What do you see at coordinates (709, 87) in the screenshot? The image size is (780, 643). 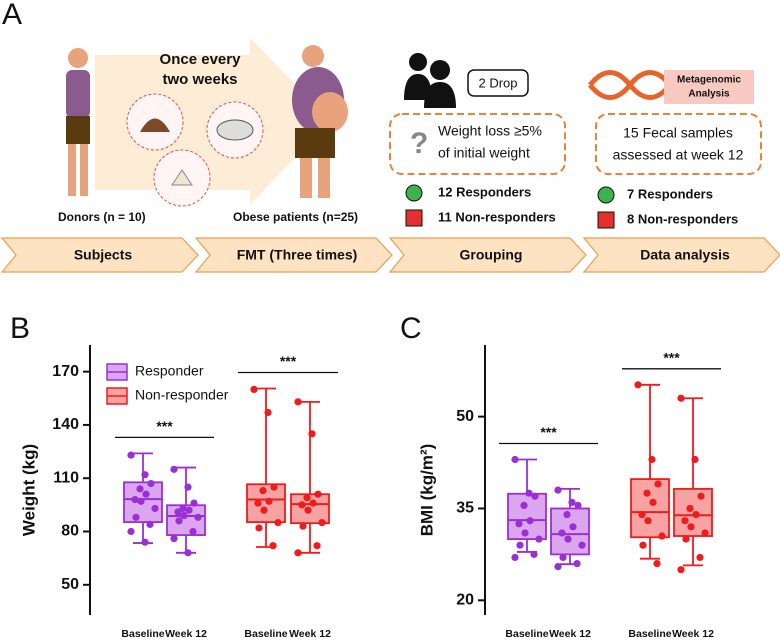 I see `metagenomic-box` at bounding box center [709, 87].